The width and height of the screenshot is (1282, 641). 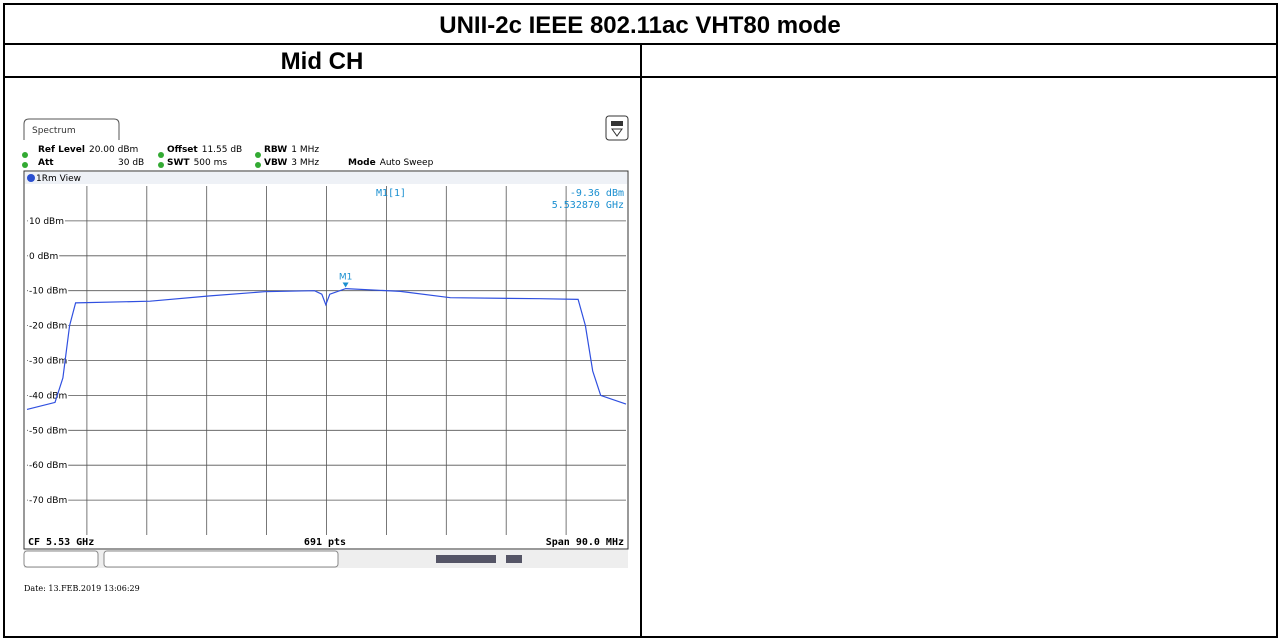 I want to click on y-tick-label: -40 dBm, so click(x=48, y=396).